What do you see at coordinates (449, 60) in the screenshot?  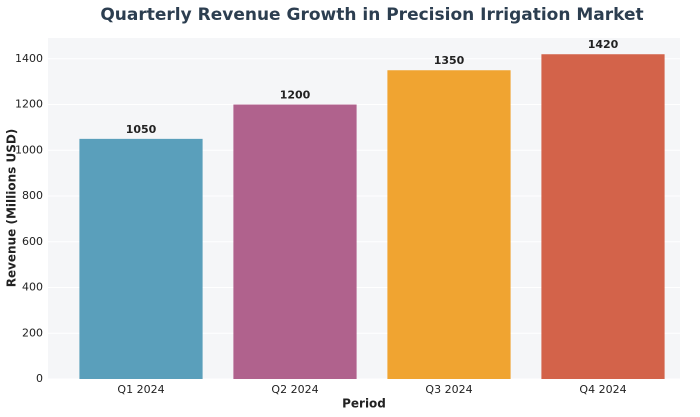 I see `value-label: 1350` at bounding box center [449, 60].